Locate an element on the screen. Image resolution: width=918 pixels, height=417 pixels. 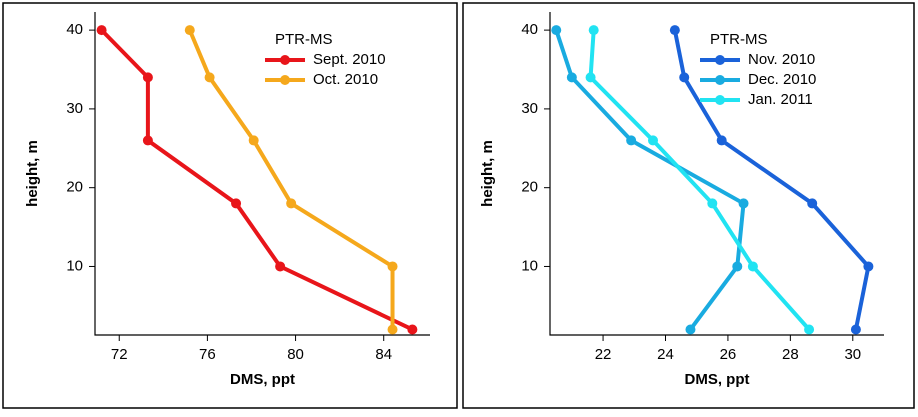
legend-label: Jan. 2011 is located at coordinates (780, 99).